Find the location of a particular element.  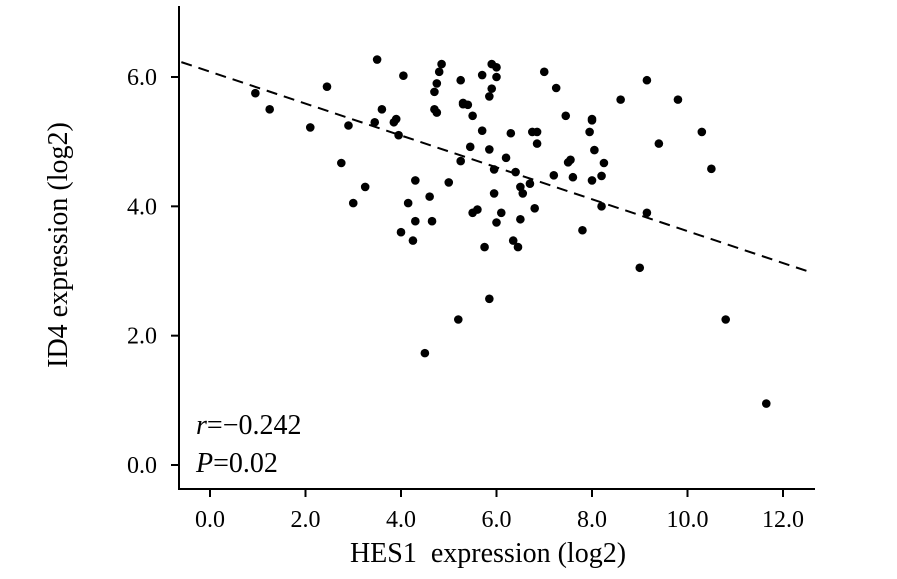

x-tick-label: 0.0 is located at coordinates (210, 520).